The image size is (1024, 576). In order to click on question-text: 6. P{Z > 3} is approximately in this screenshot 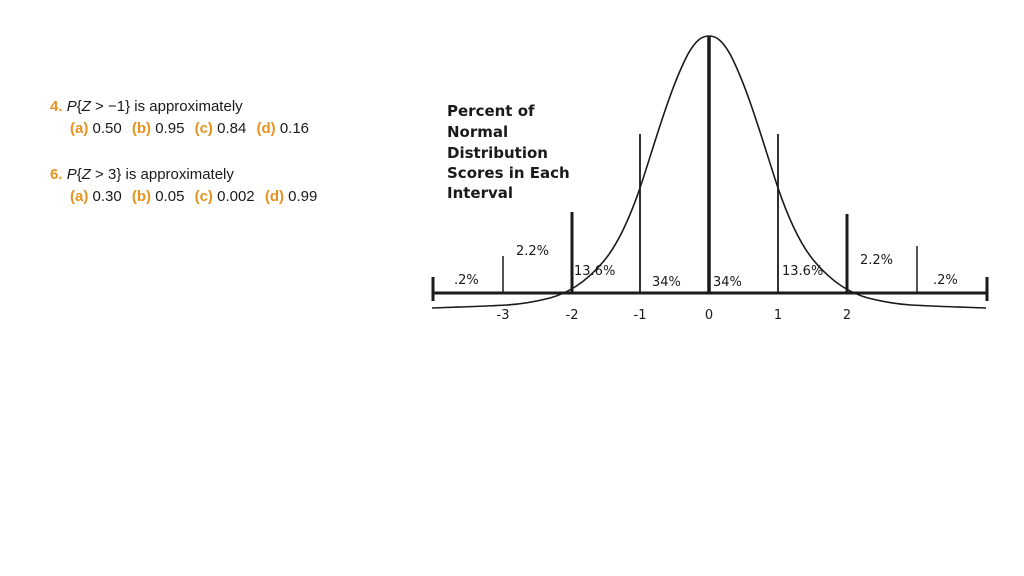, I will do `click(230, 175)`.